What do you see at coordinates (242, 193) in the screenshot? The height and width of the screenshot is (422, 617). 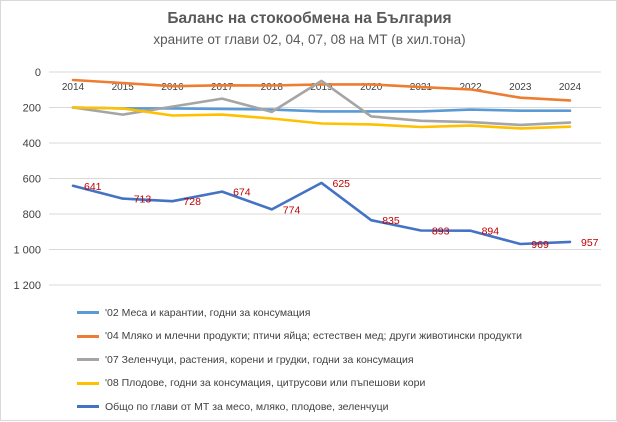 I see `data-label: 674` at bounding box center [242, 193].